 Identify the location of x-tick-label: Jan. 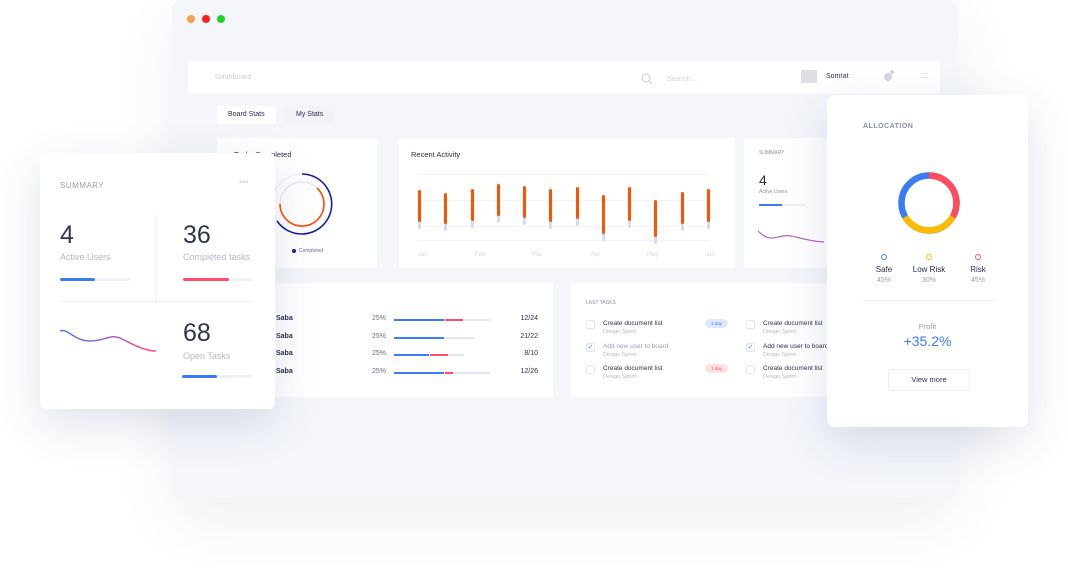
(423, 255).